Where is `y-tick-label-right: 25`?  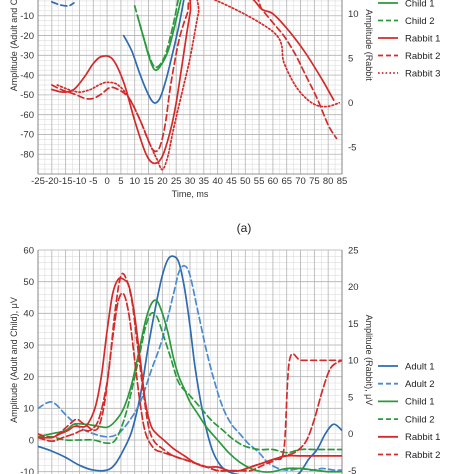 y-tick-label-right: 25 is located at coordinates (353, 250).